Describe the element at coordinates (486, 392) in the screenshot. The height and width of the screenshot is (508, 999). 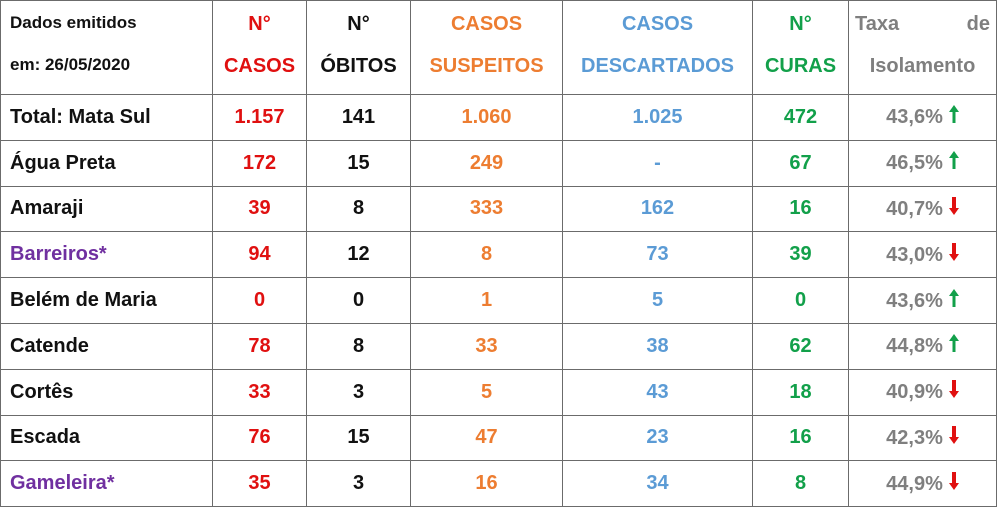
I see `suspeitos-cell: 5` at that location.